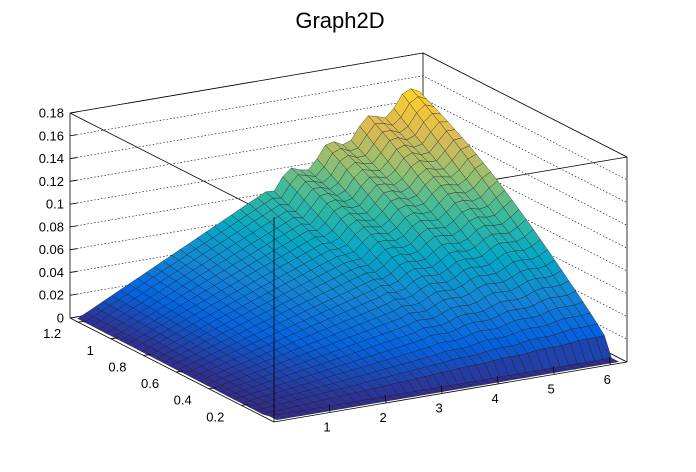 The width and height of the screenshot is (696, 472). What do you see at coordinates (51, 181) in the screenshot?
I see `z-tick-label: 0.12` at bounding box center [51, 181].